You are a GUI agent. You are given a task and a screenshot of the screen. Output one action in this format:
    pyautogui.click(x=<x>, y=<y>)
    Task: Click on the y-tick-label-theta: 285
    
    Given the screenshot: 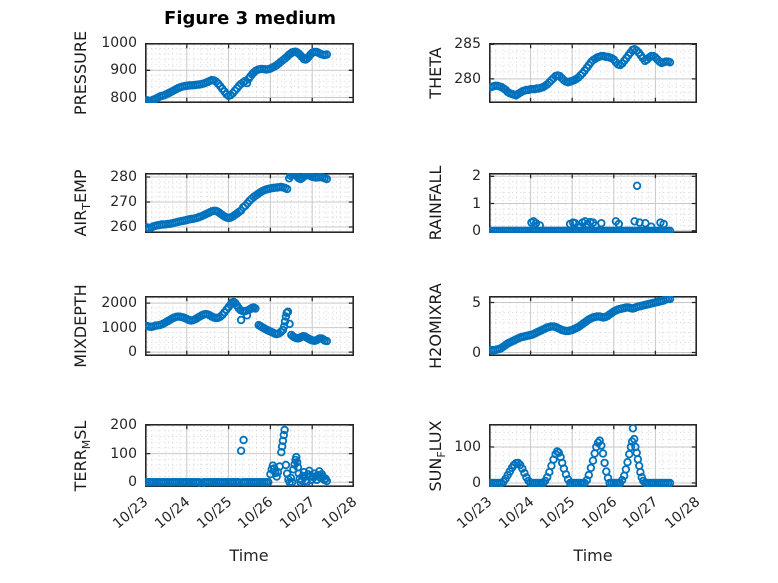 What is the action you would take?
    pyautogui.click(x=467, y=44)
    